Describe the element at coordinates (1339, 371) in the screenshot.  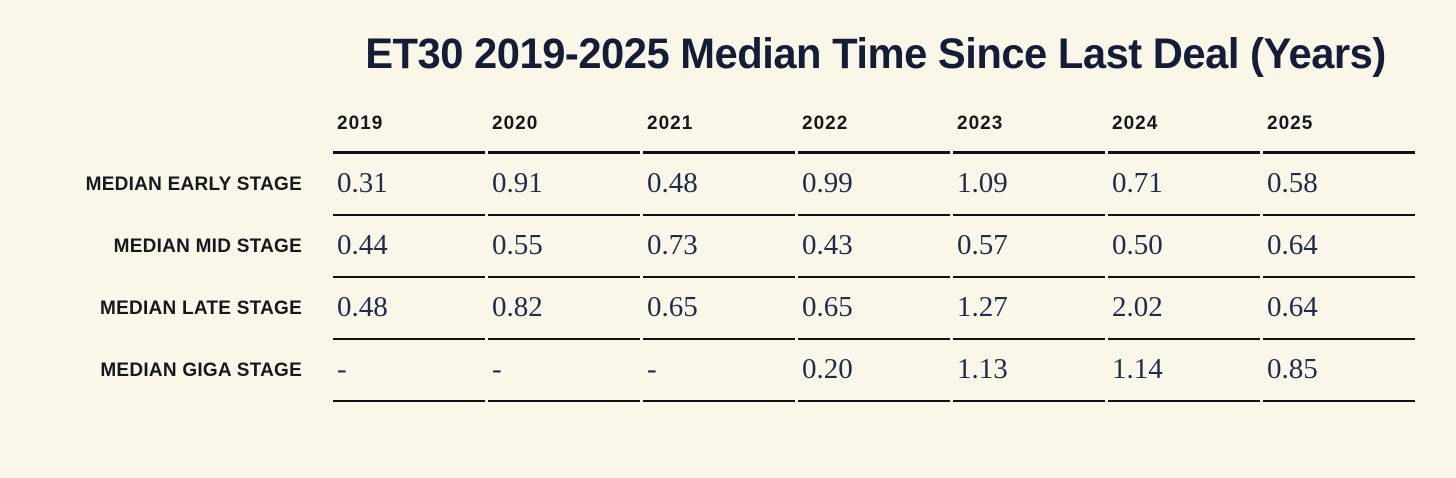
I see `cell-value: 0.85` at that location.